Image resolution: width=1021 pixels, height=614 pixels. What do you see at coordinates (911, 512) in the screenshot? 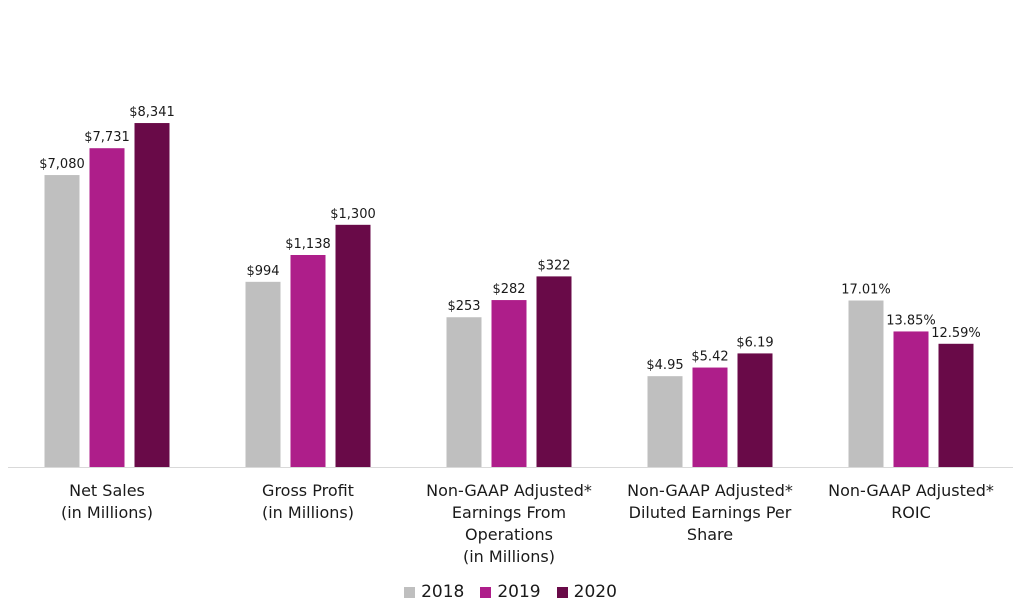
I see `category-label-line: ROIC` at bounding box center [911, 512].